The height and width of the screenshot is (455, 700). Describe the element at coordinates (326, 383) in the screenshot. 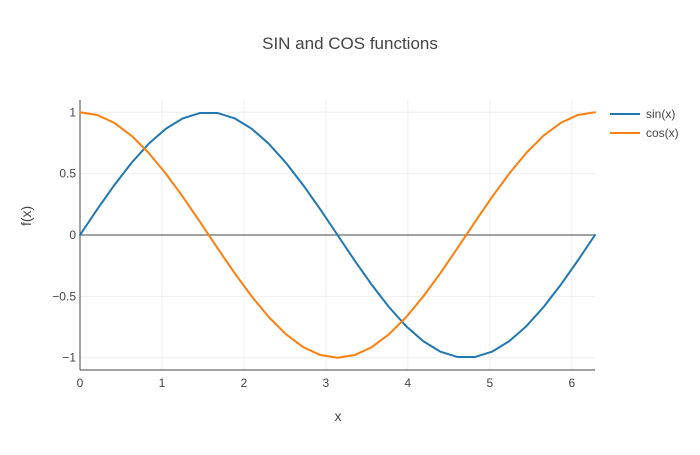

I see `x-tick-label: 3` at that location.